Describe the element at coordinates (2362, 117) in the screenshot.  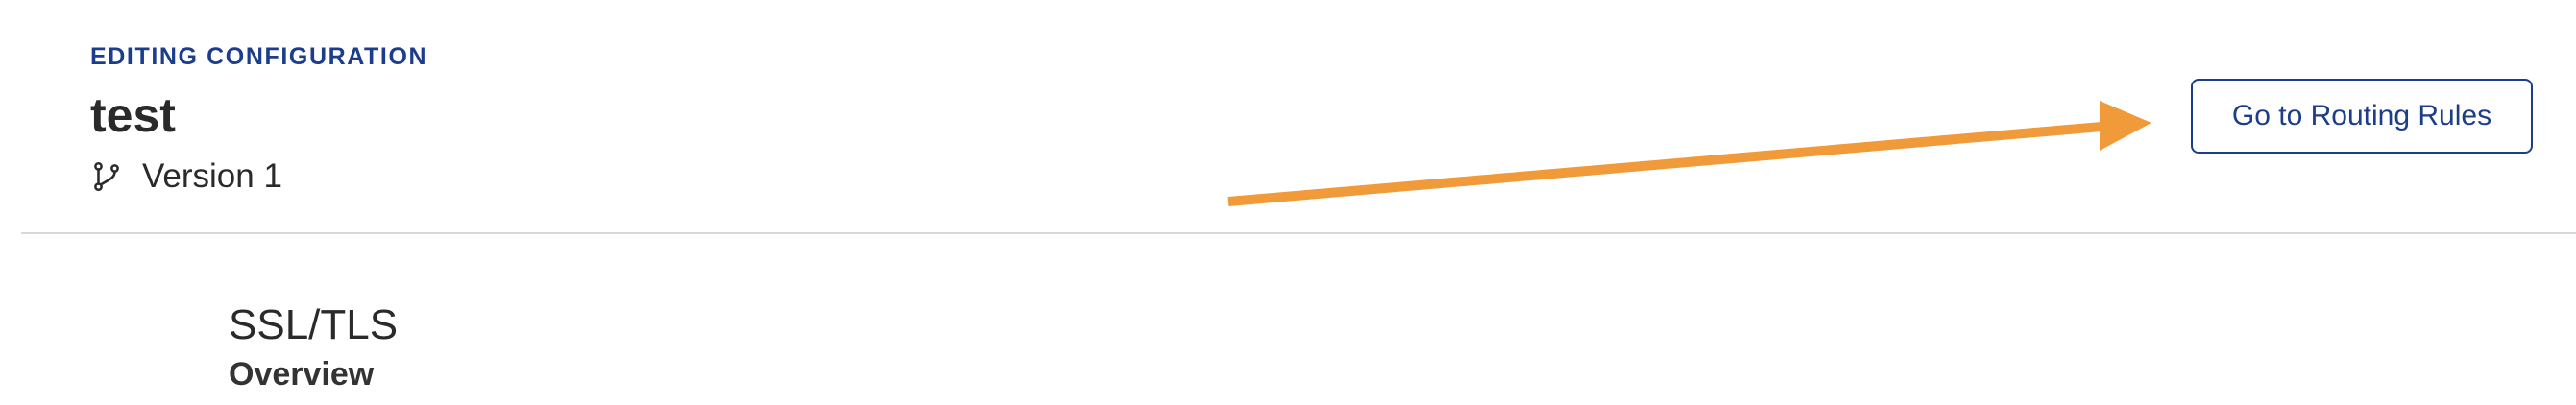
I see `go-to-routing-rules-button: Go to Routing Rules` at that location.